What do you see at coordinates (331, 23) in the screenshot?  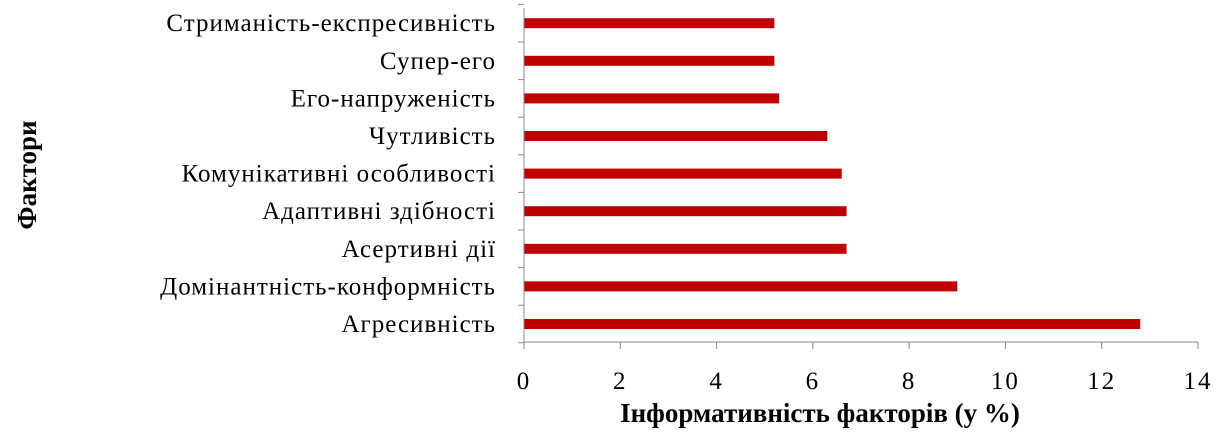 I see `category-label: Стриманість-експресивність` at bounding box center [331, 23].